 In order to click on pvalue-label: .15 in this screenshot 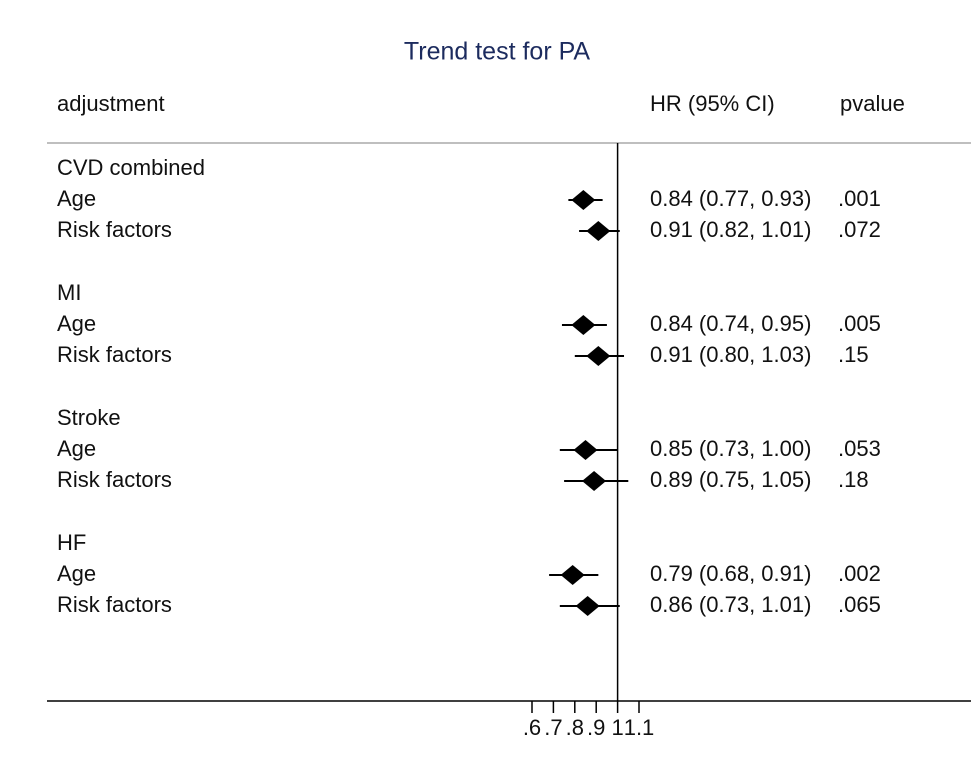, I will do `click(853, 354)`.